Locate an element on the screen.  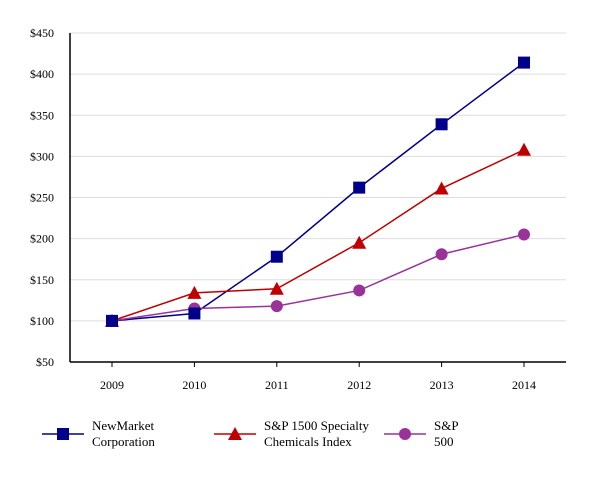
x-tick-label: 2011 is located at coordinates (277, 385).